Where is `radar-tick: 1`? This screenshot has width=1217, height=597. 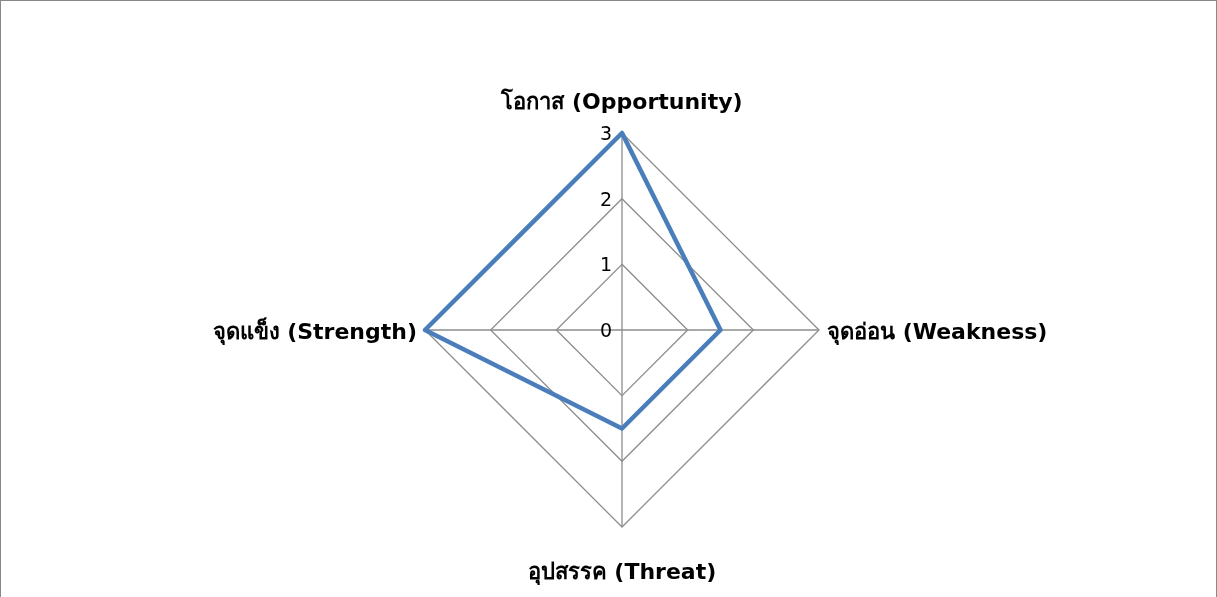
radar-tick: 1 is located at coordinates (605, 264).